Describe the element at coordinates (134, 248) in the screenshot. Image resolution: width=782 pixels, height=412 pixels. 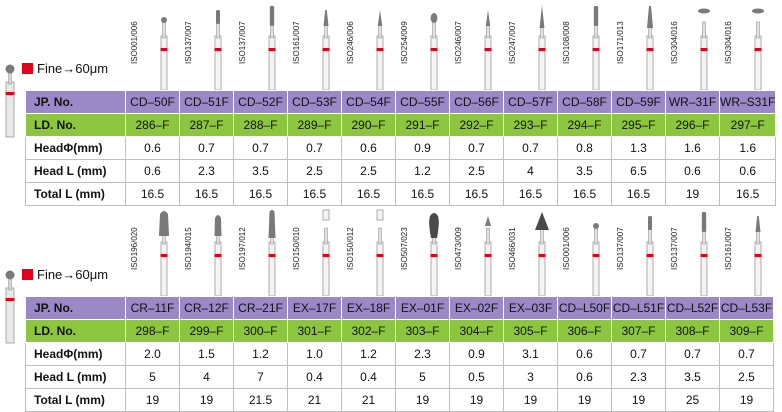
I see `iso-code: ISO196/020` at that location.